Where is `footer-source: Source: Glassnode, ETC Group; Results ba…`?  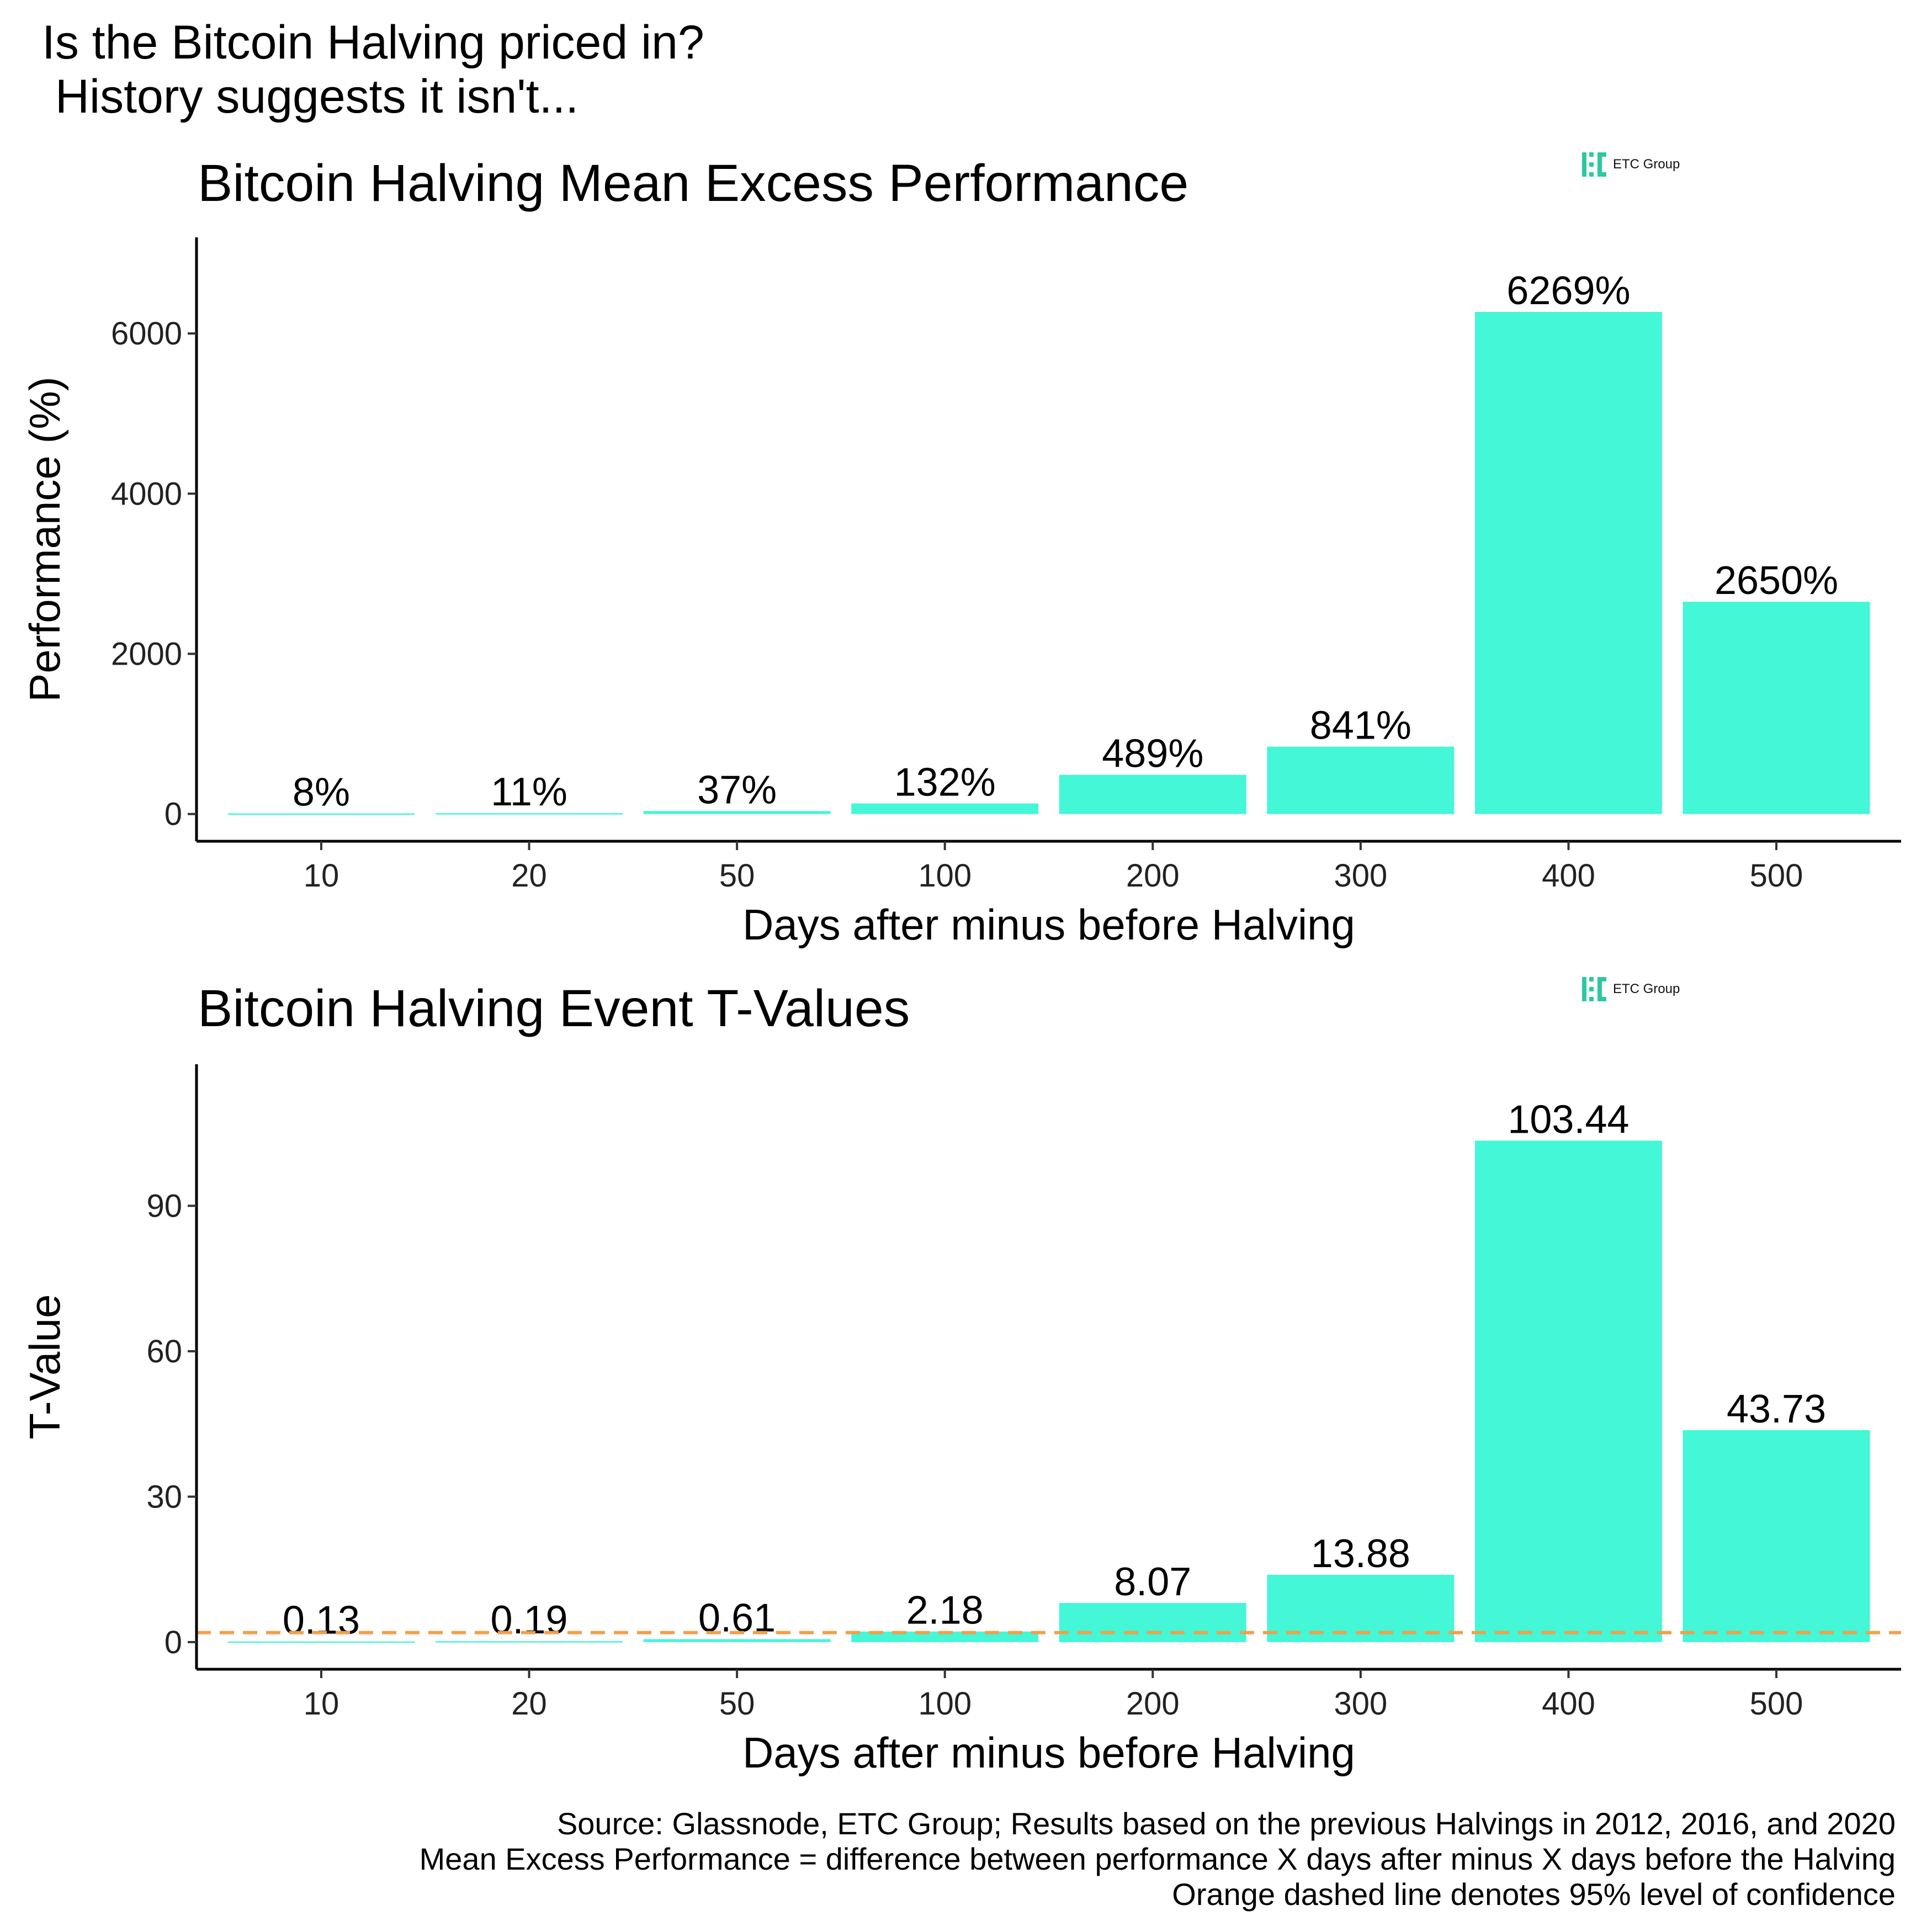 footer-source: Source: Glassnode, ETC Group; Results ba… is located at coordinates (1226, 1824).